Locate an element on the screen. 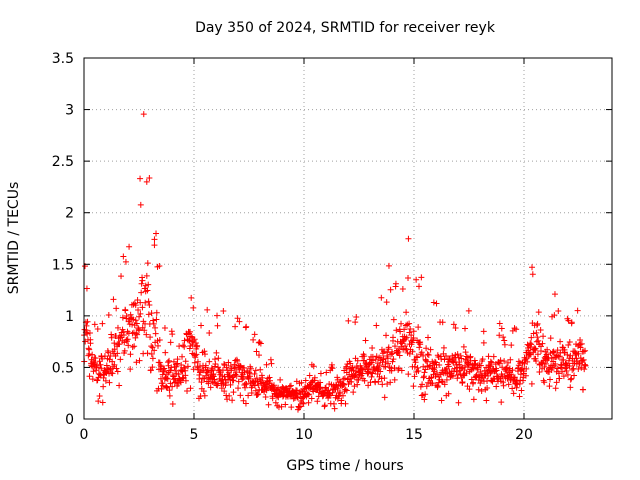 The height and width of the screenshot is (480, 640). x-tick-label: 15 is located at coordinates (414, 435).